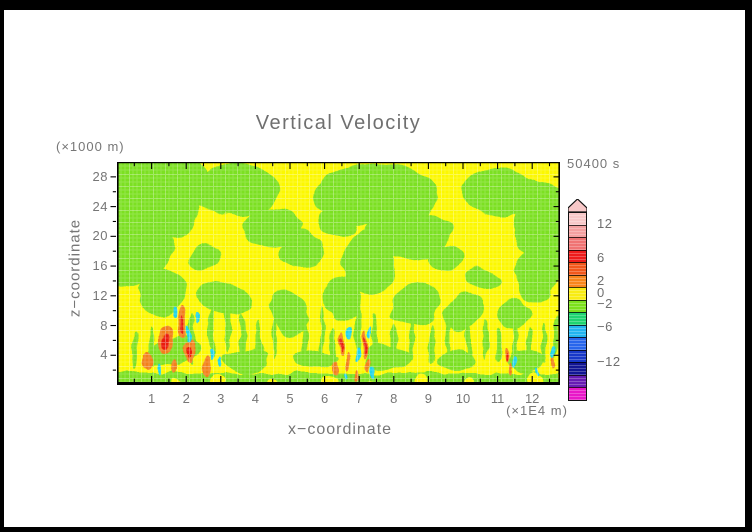  I want to click on colorbar-label: 12, so click(605, 223).